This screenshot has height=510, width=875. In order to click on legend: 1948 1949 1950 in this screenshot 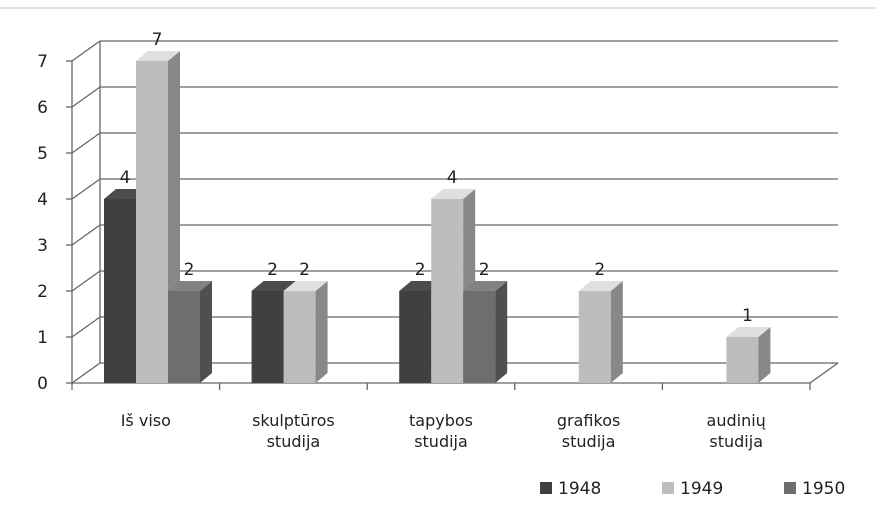, I will do `click(692, 489)`.